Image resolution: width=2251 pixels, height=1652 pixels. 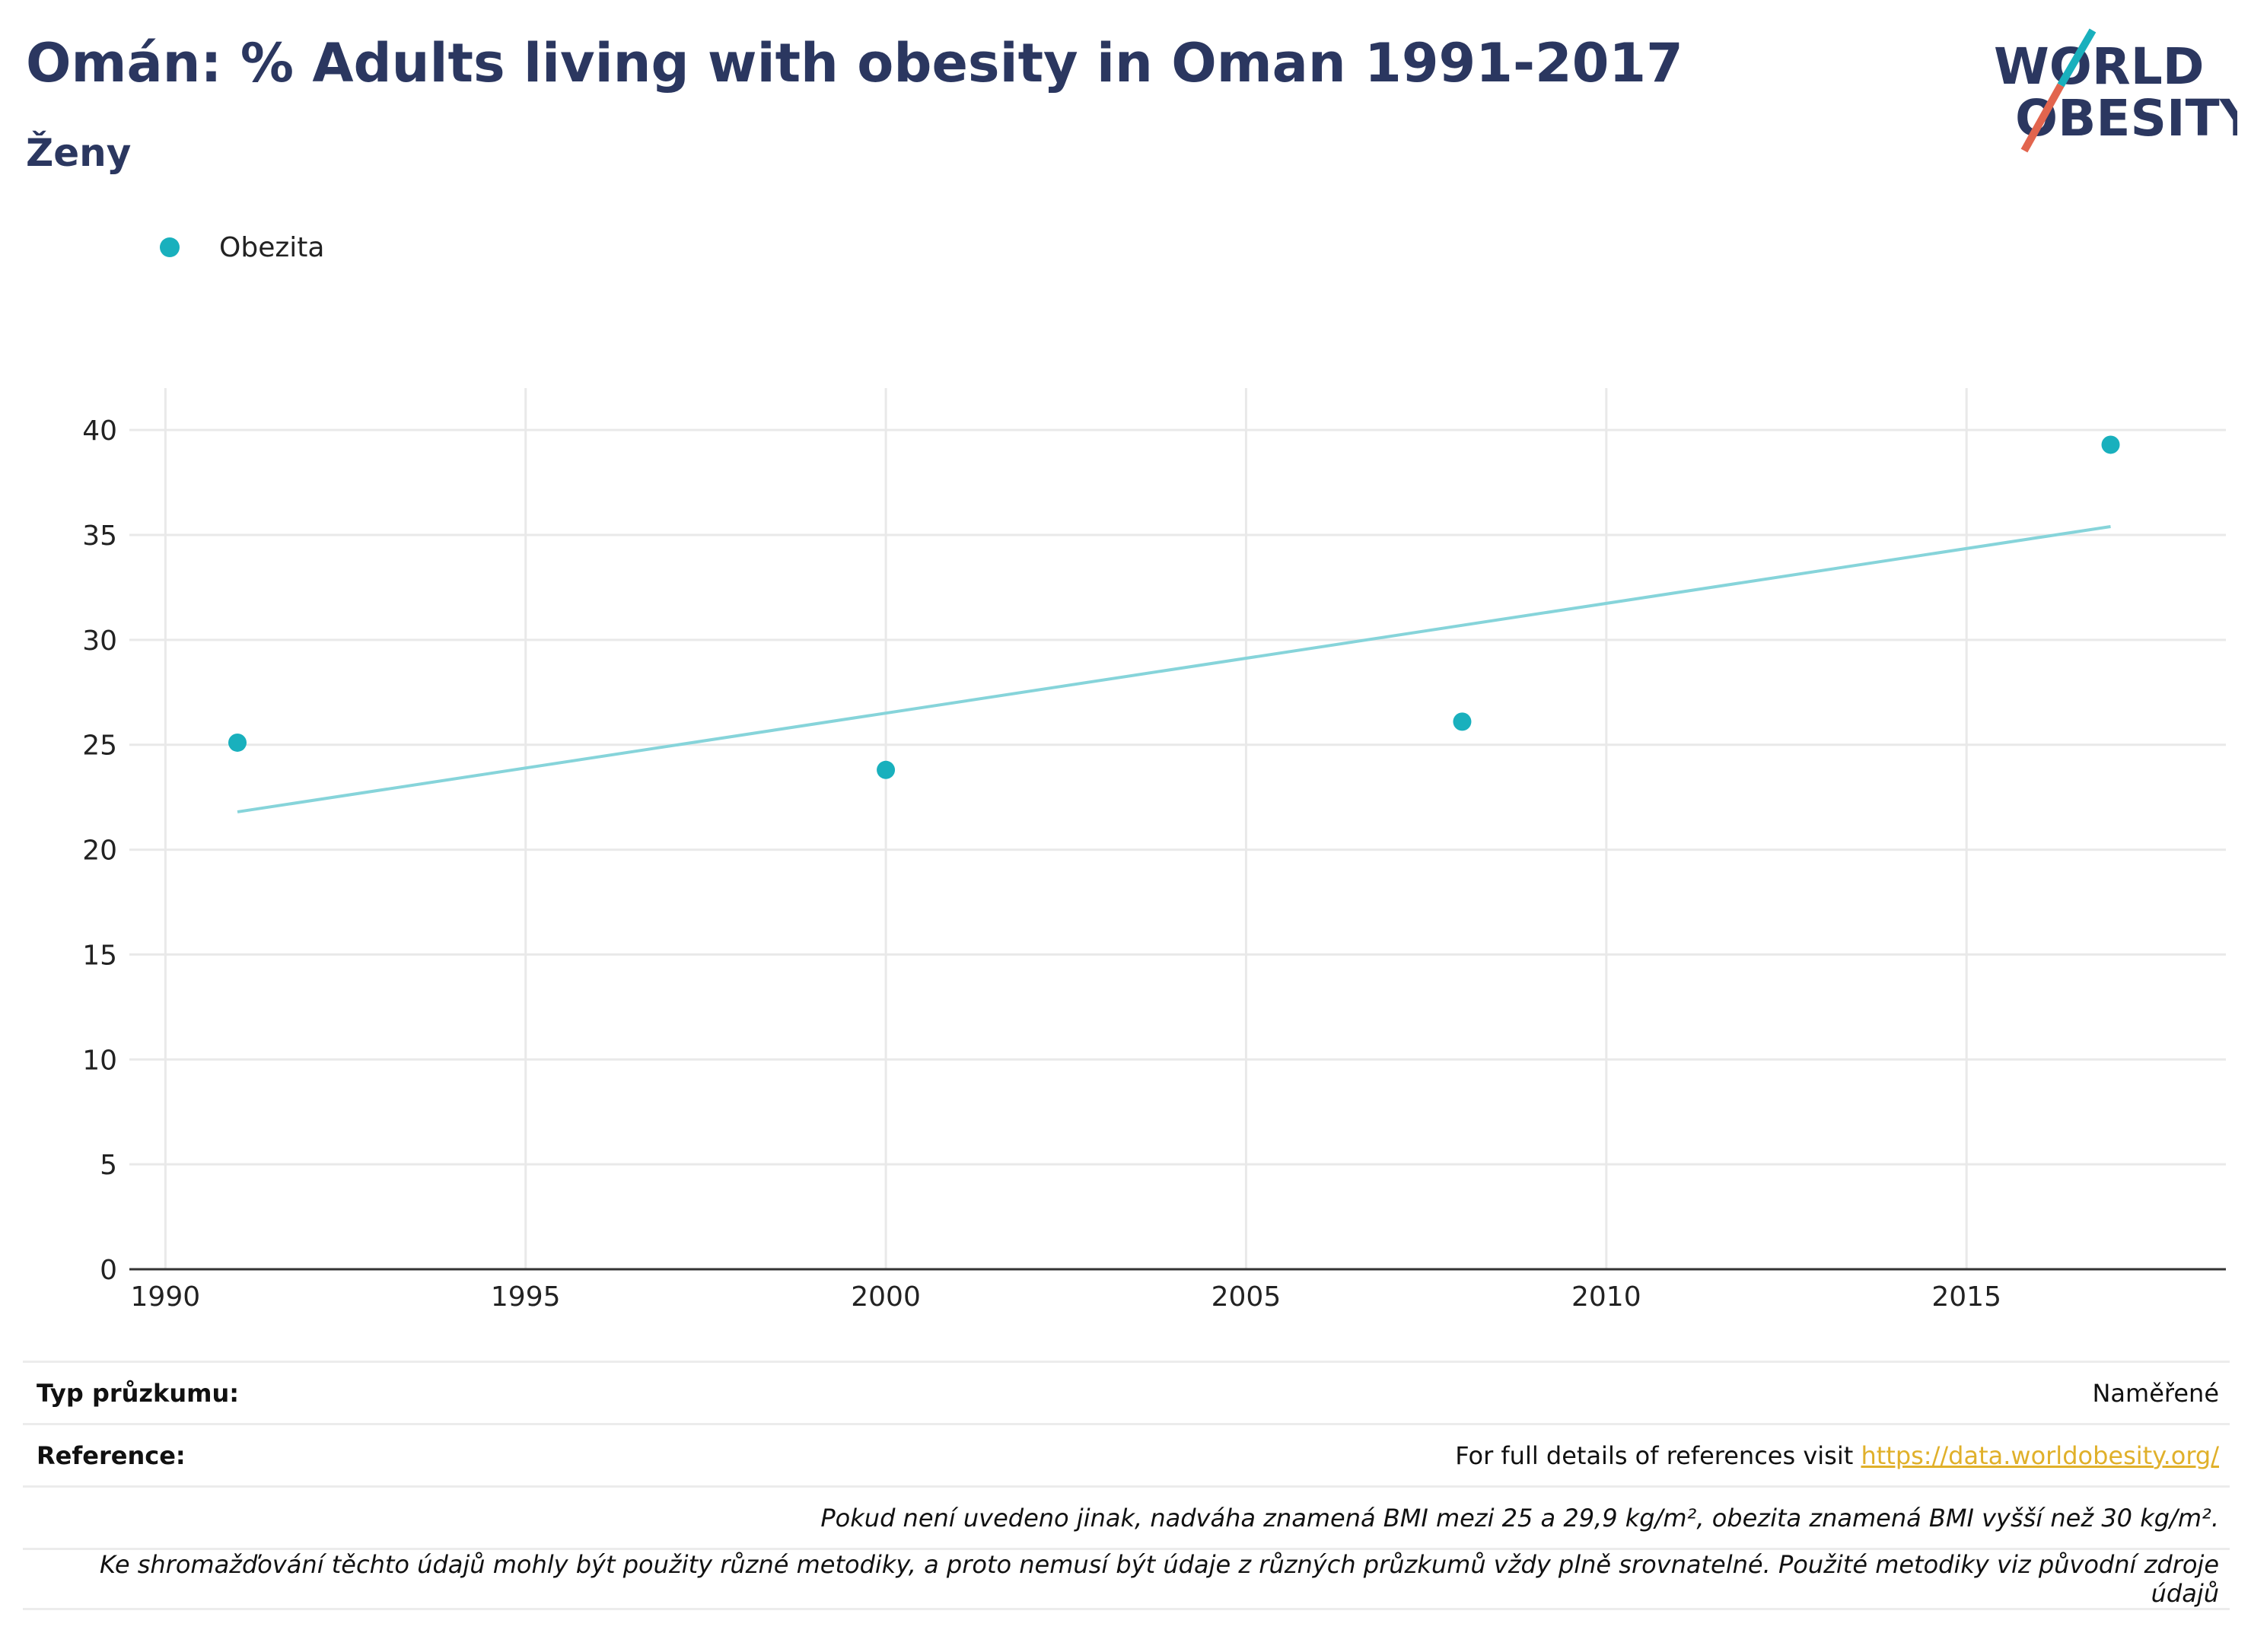 I want to click on logo-slash-red, so click(x=2042, y=118).